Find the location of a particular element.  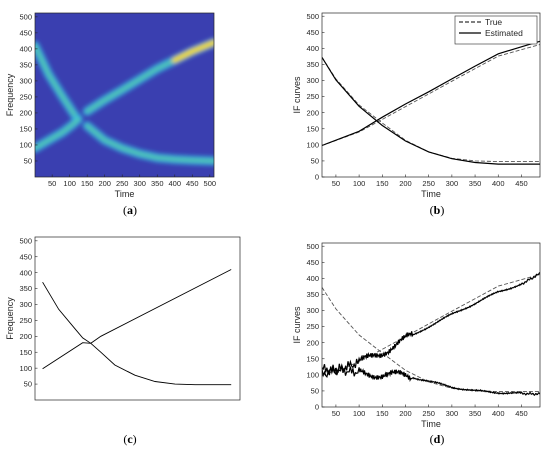

caption-letter: c is located at coordinates (130, 439).